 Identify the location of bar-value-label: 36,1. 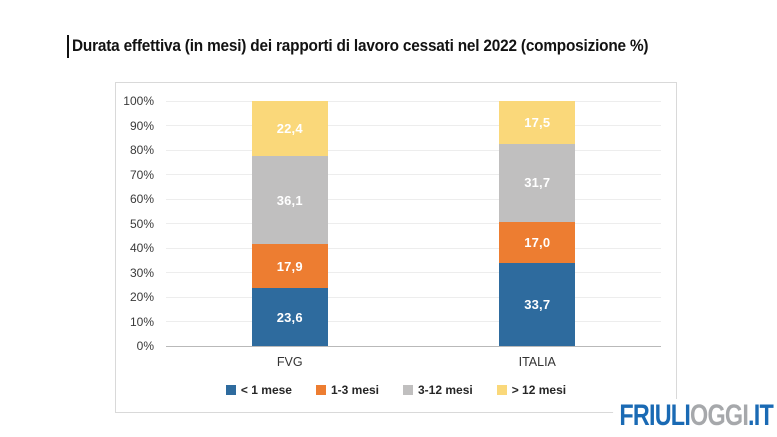
(289, 200).